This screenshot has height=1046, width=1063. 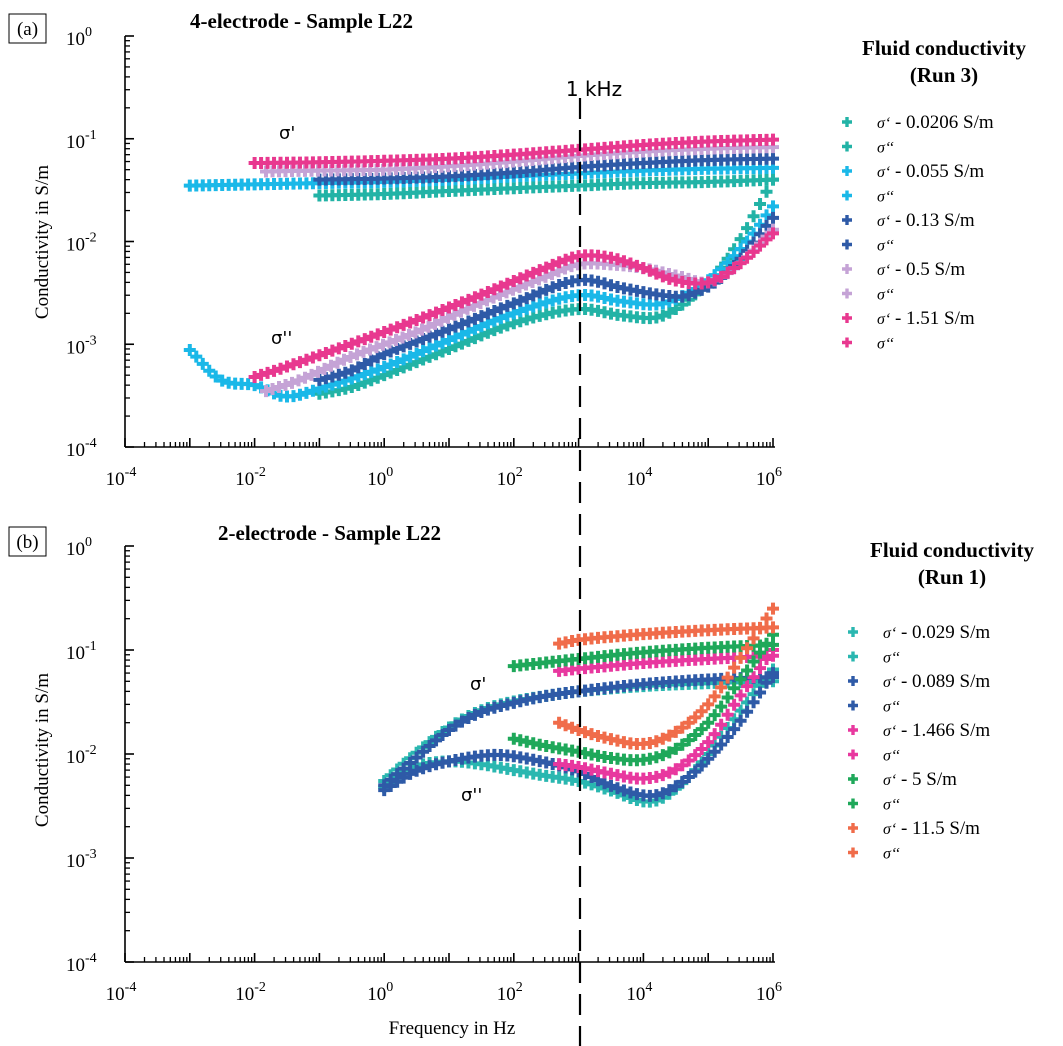 What do you see at coordinates (639, 992) in the screenshot?
I see `x-tick-label: 104` at bounding box center [639, 992].